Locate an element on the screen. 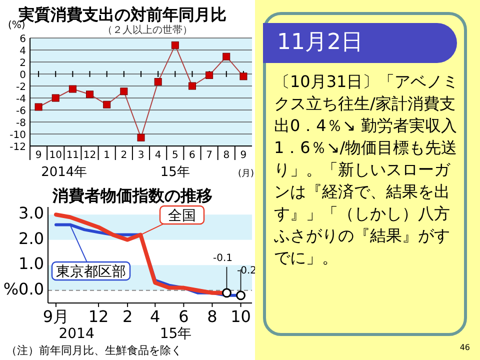 This screenshot has width=480, height=360. y-tick-label: %0.0 is located at coordinates (23, 288).